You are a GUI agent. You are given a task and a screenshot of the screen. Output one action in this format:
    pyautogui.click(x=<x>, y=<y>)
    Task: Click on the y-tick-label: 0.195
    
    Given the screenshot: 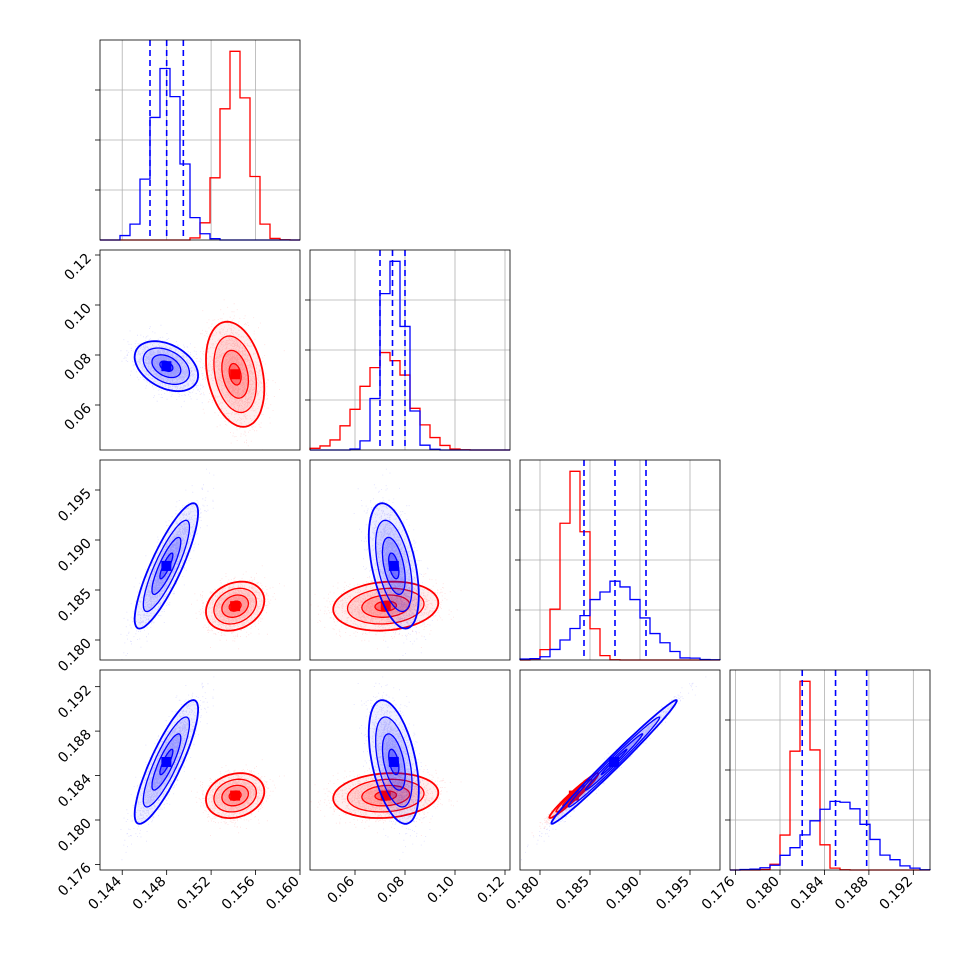 What is the action you would take?
    pyautogui.click(x=75, y=506)
    